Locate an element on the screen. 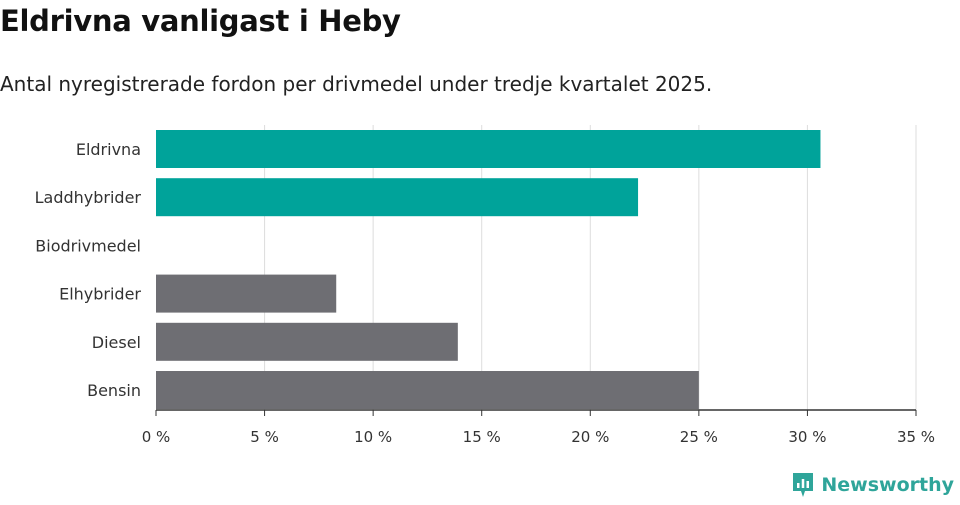  x-tick-label: 20 % is located at coordinates (590, 437).